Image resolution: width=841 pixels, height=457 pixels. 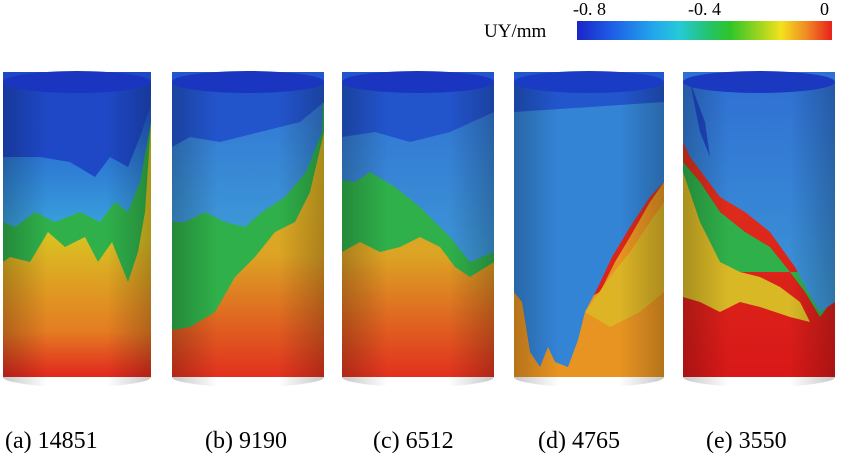 What do you see at coordinates (746, 441) in the screenshot?
I see `caption-e: (e) 3550` at bounding box center [746, 441].